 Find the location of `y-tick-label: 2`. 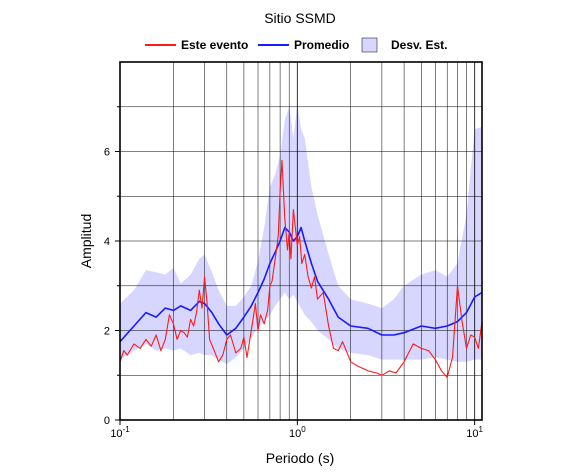

y-tick-label: 2 is located at coordinates (107, 332).